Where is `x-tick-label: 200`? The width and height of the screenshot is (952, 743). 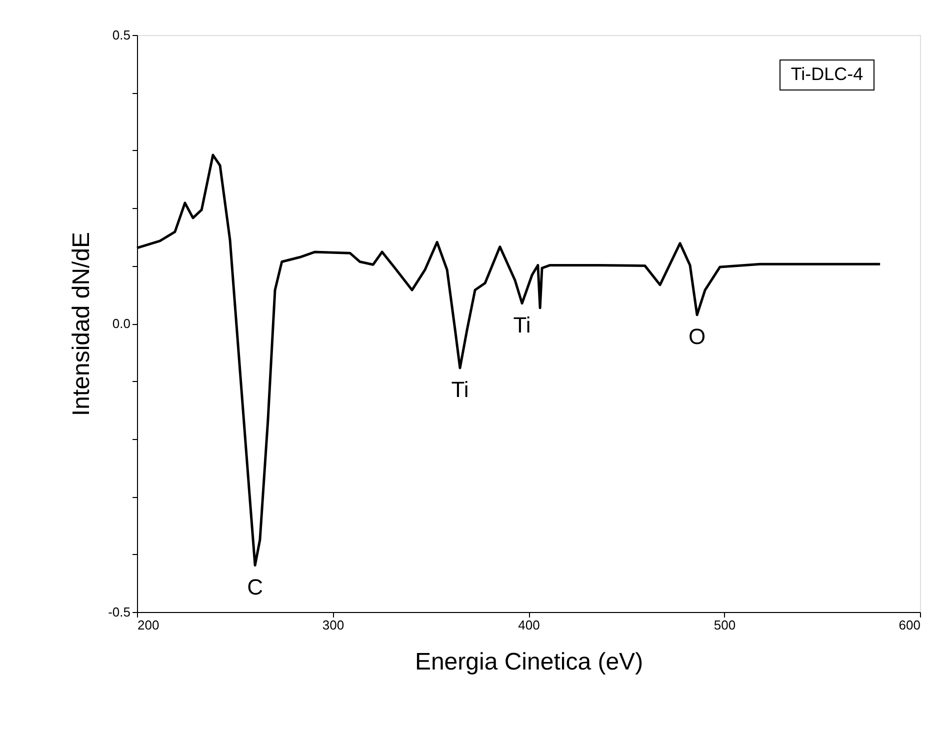
x-tick-label: 200 is located at coordinates (149, 625).